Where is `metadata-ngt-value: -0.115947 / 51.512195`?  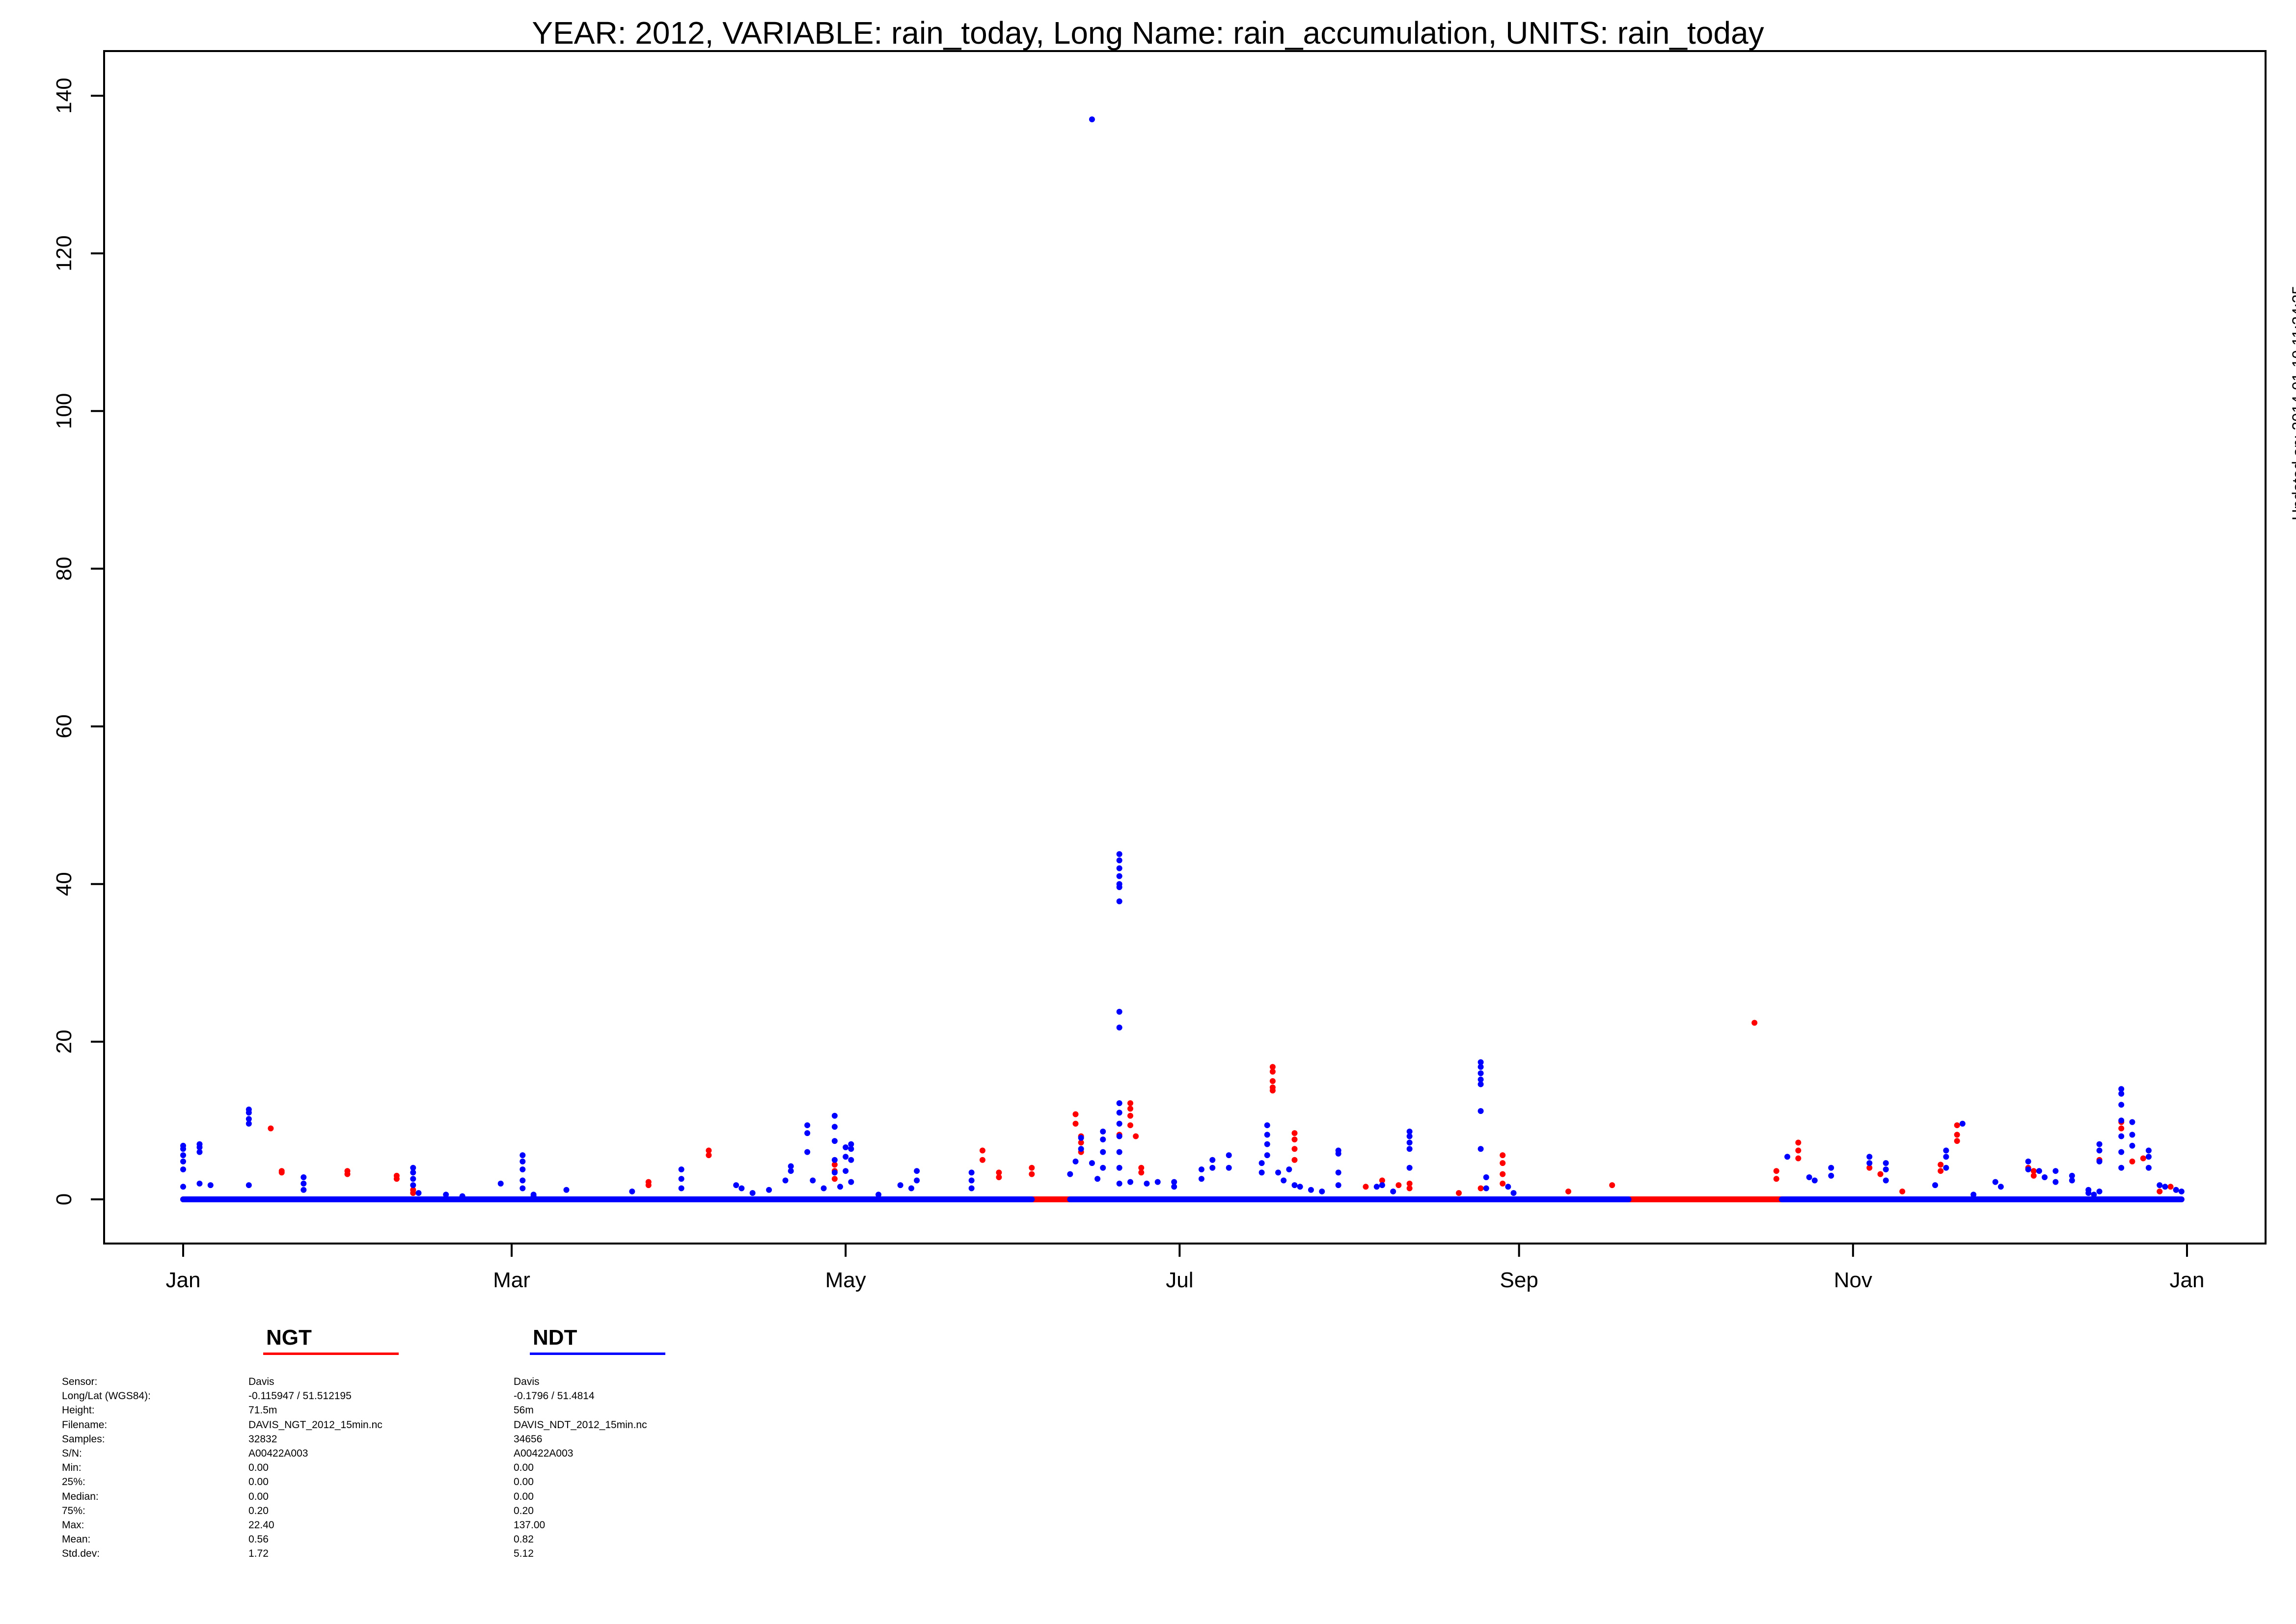 metadata-ngt-value: -0.115947 / 51.512195 is located at coordinates (300, 1396).